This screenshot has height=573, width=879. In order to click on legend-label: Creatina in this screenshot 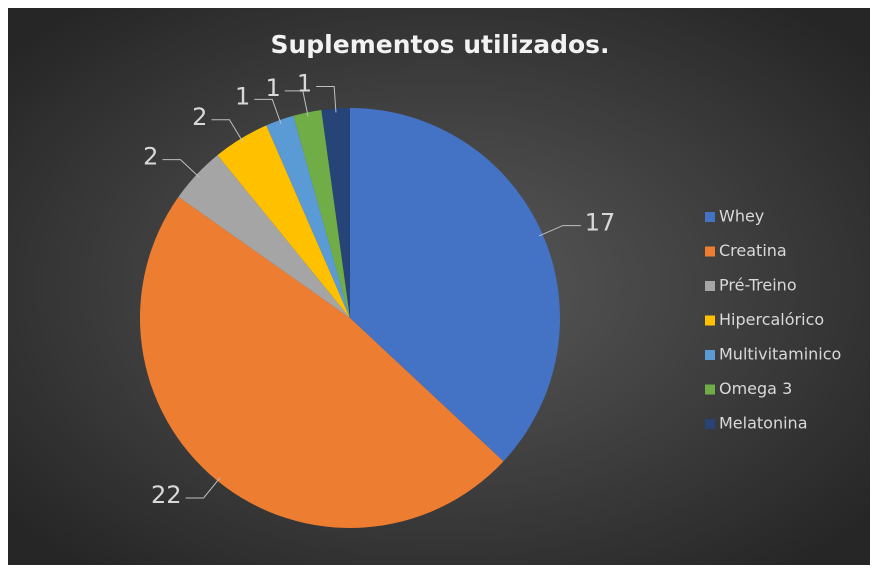, I will do `click(753, 250)`.